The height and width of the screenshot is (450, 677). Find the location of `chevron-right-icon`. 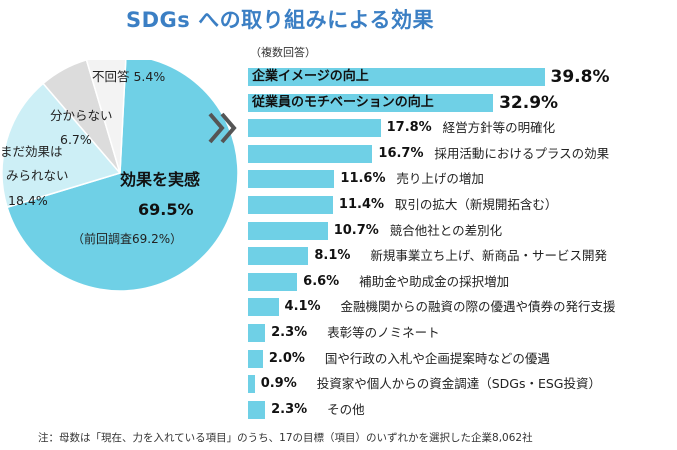

chevron-right-icon is located at coordinates (222, 128).